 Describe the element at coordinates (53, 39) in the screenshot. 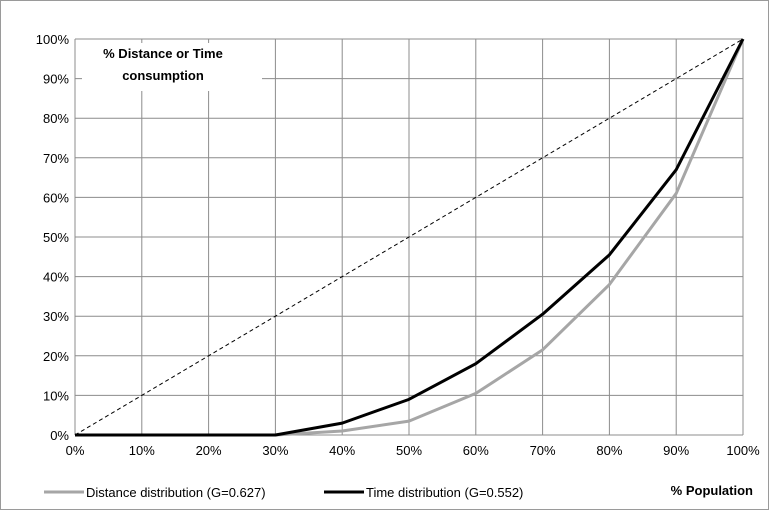

I see `y-tick-label: 100%` at that location.